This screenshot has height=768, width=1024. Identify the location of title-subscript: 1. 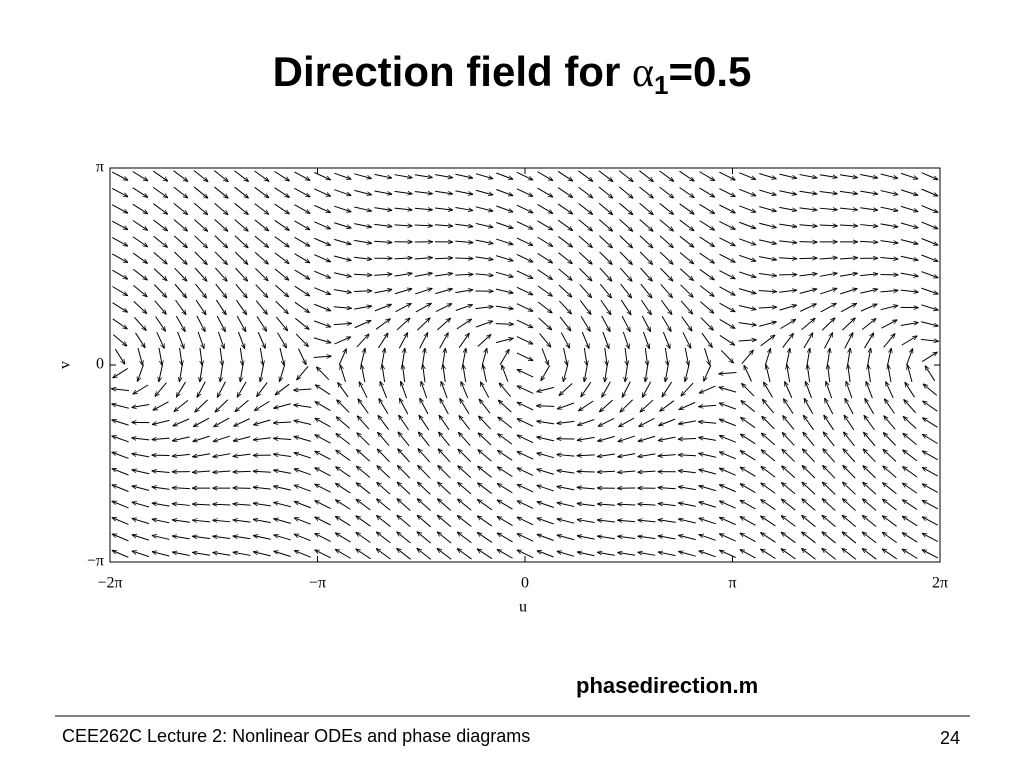
(661, 85).